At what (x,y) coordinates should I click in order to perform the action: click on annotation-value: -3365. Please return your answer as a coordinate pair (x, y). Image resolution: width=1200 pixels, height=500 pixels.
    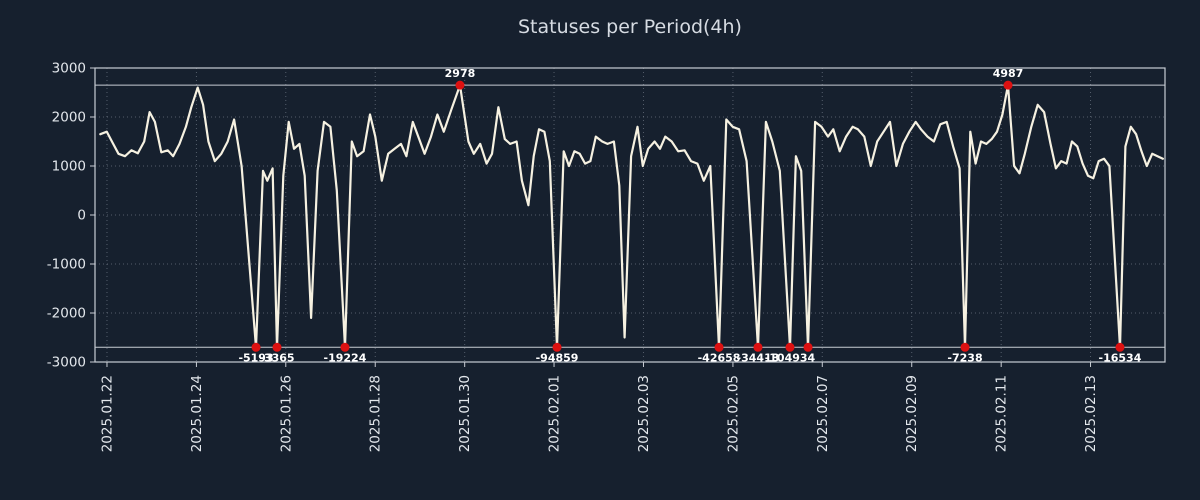
    Looking at the image, I should click on (276, 357).